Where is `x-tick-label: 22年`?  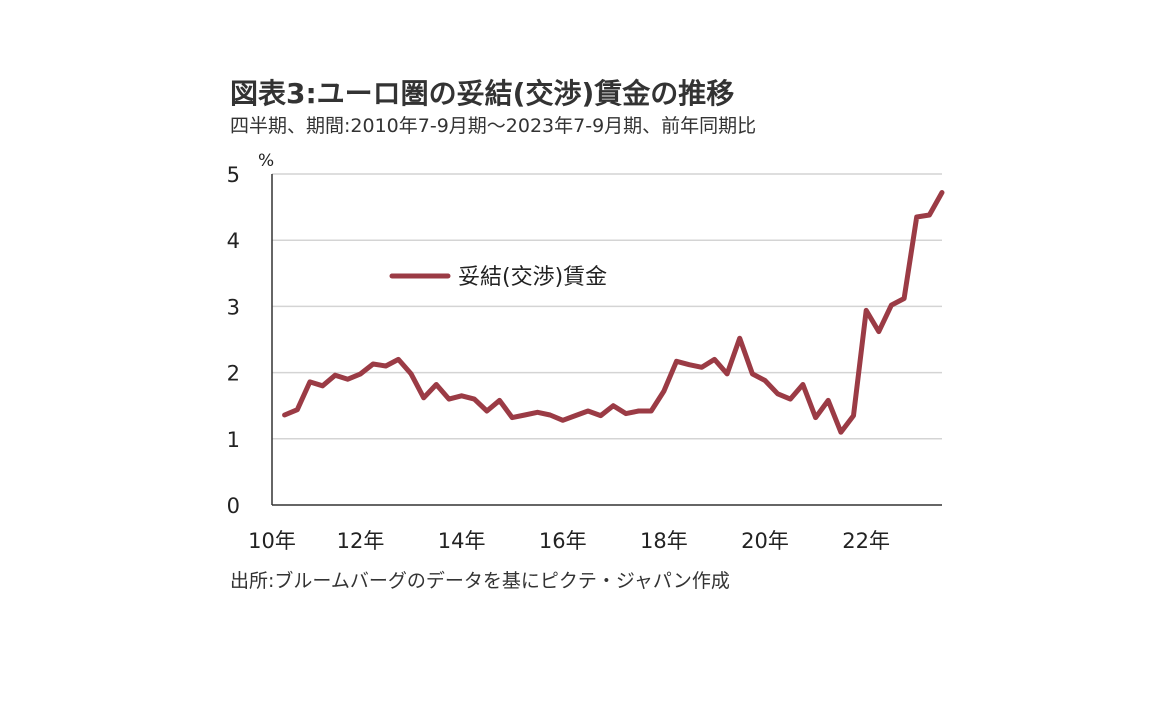
x-tick-label: 22年 is located at coordinates (866, 541).